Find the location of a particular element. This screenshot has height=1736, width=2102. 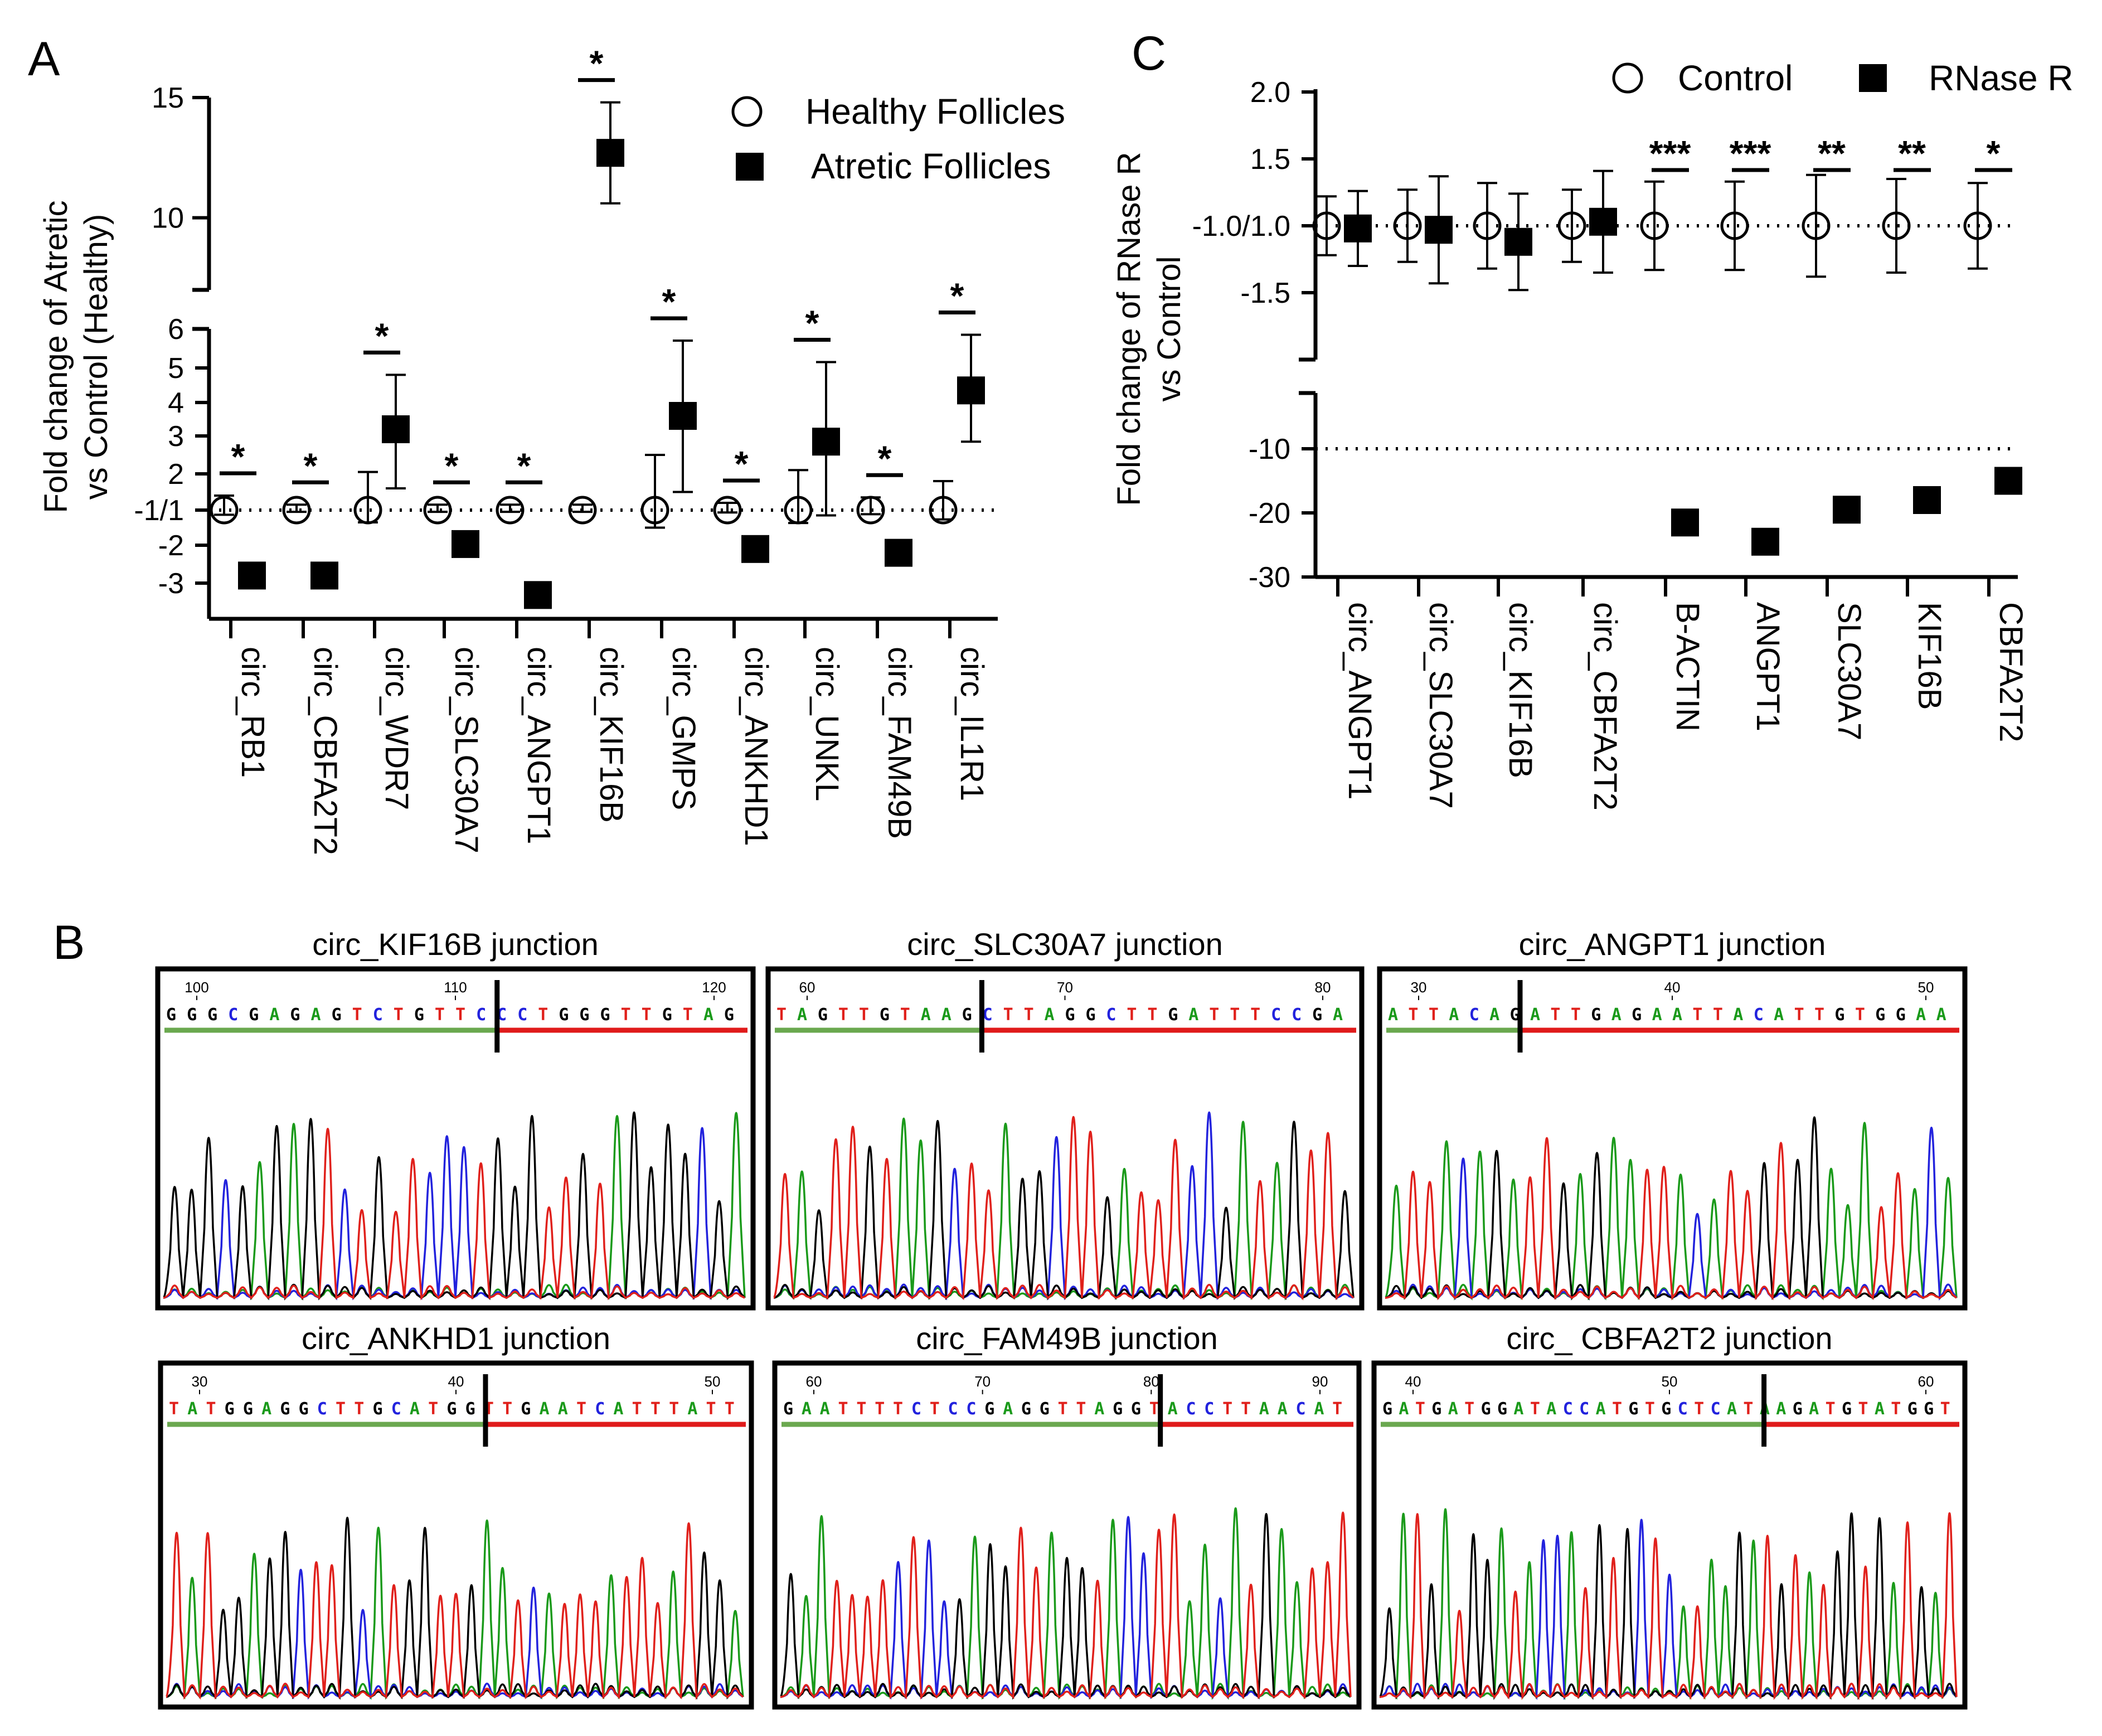

panel-letter-b: B is located at coordinates (69, 943).